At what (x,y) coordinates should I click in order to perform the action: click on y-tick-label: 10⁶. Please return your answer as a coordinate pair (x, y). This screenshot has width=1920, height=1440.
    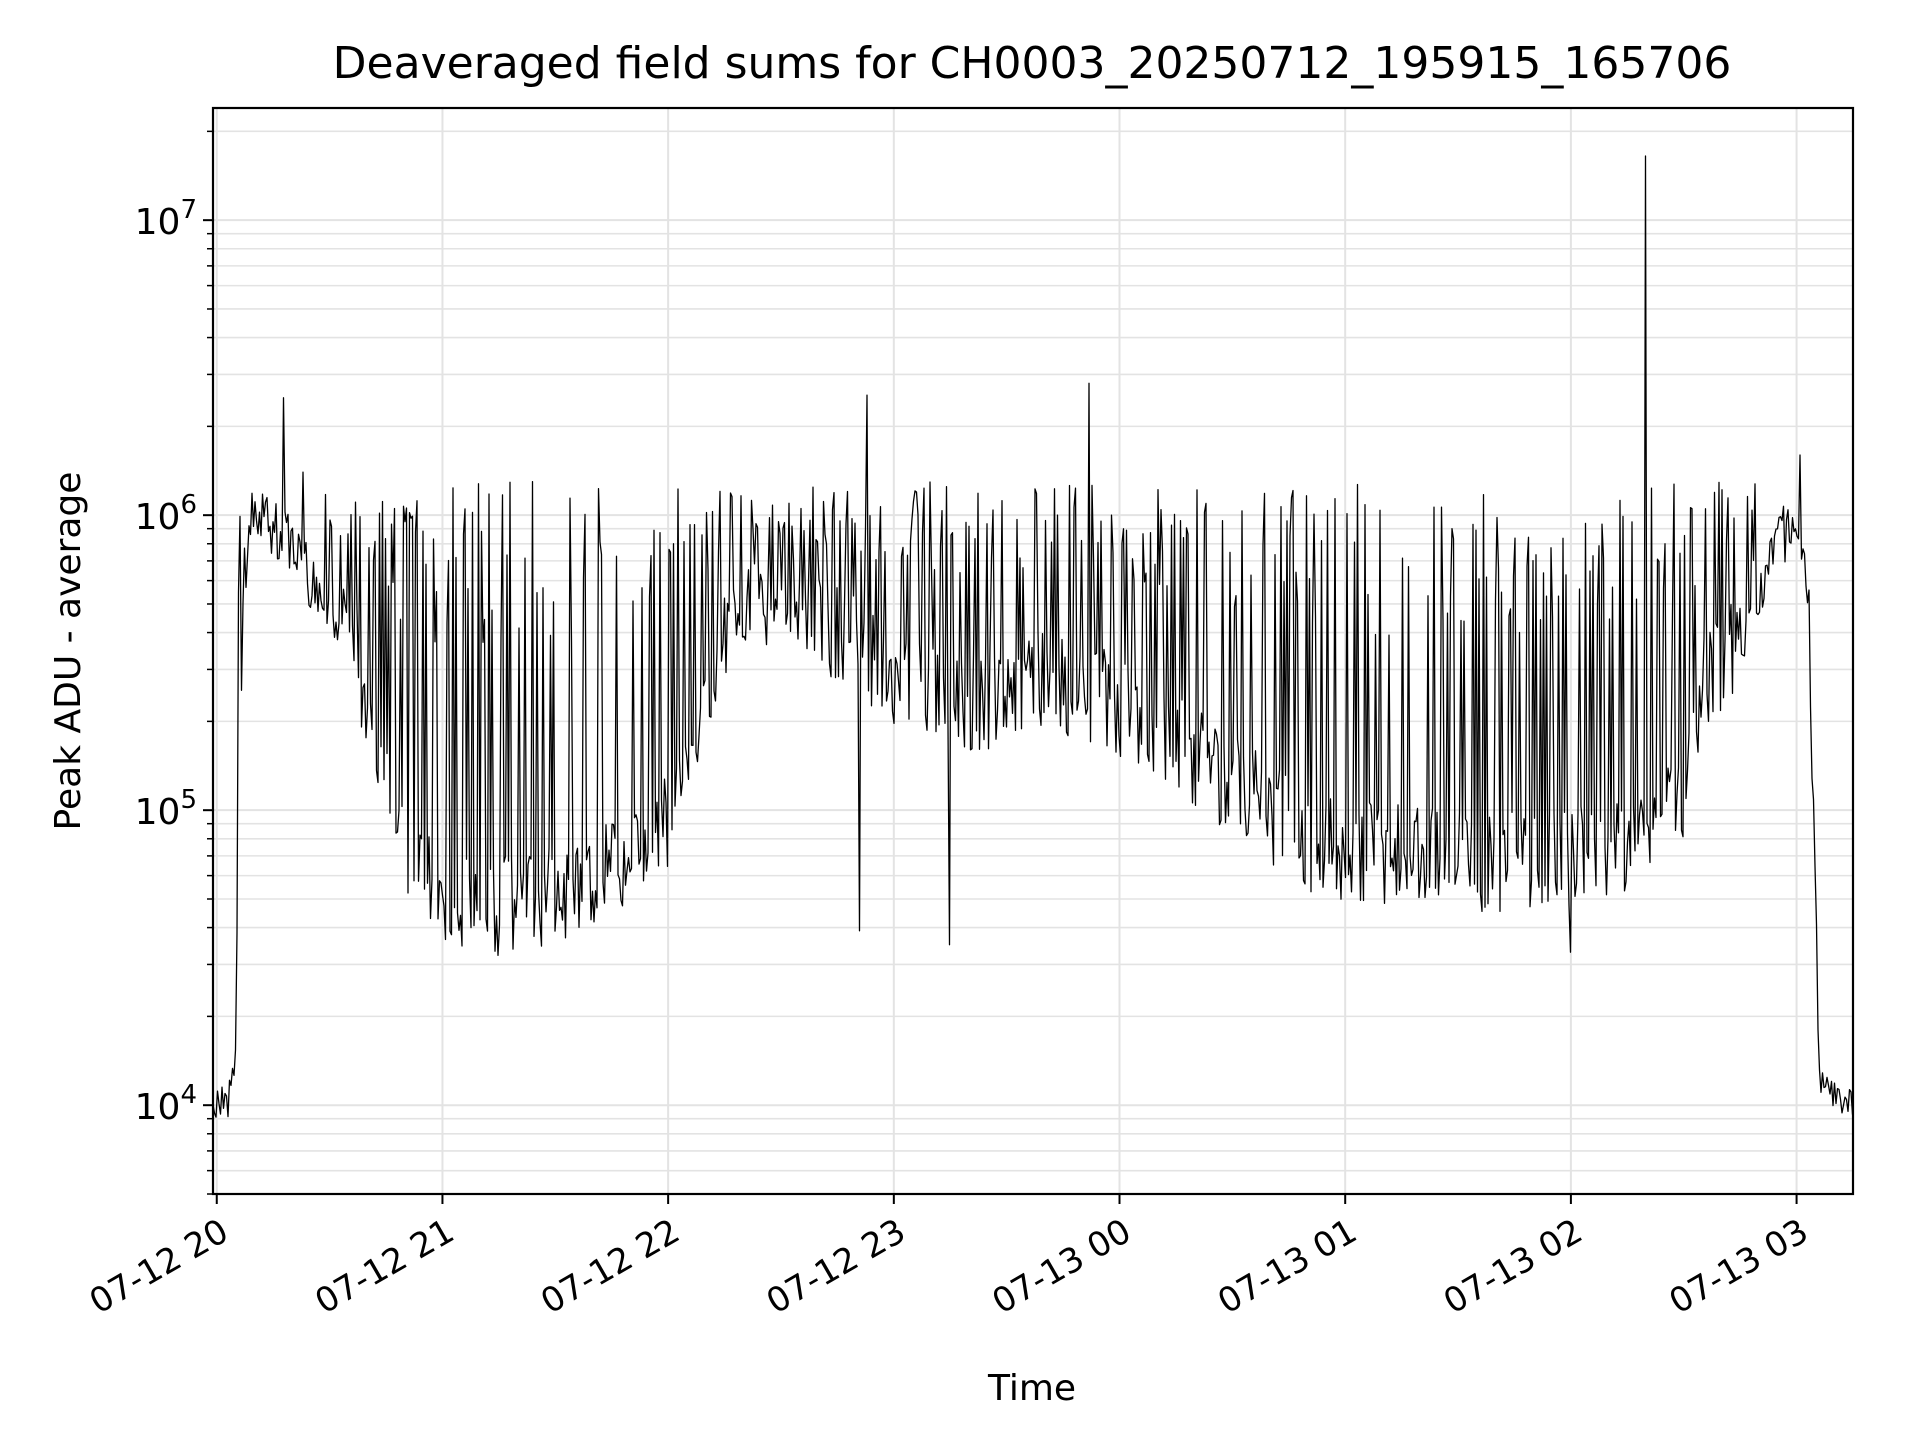
    Looking at the image, I should click on (166, 514).